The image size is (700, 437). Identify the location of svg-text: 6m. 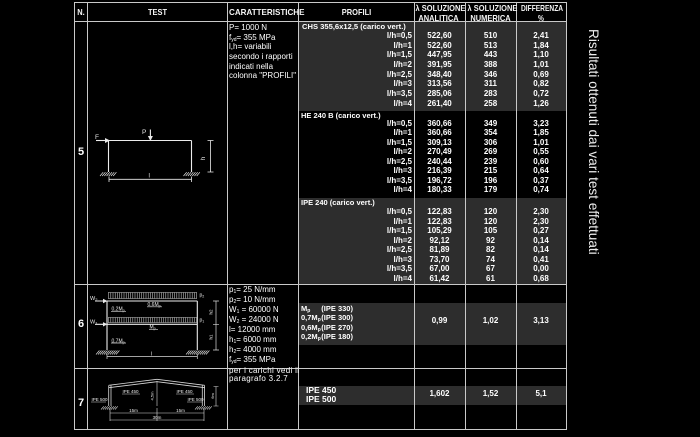
(212, 396).